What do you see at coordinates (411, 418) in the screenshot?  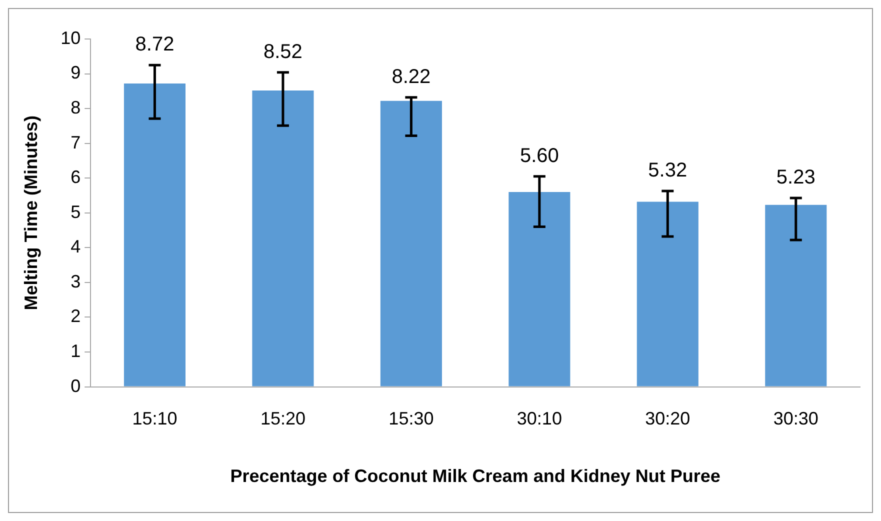 I see `x-tick-label: 15:30` at bounding box center [411, 418].